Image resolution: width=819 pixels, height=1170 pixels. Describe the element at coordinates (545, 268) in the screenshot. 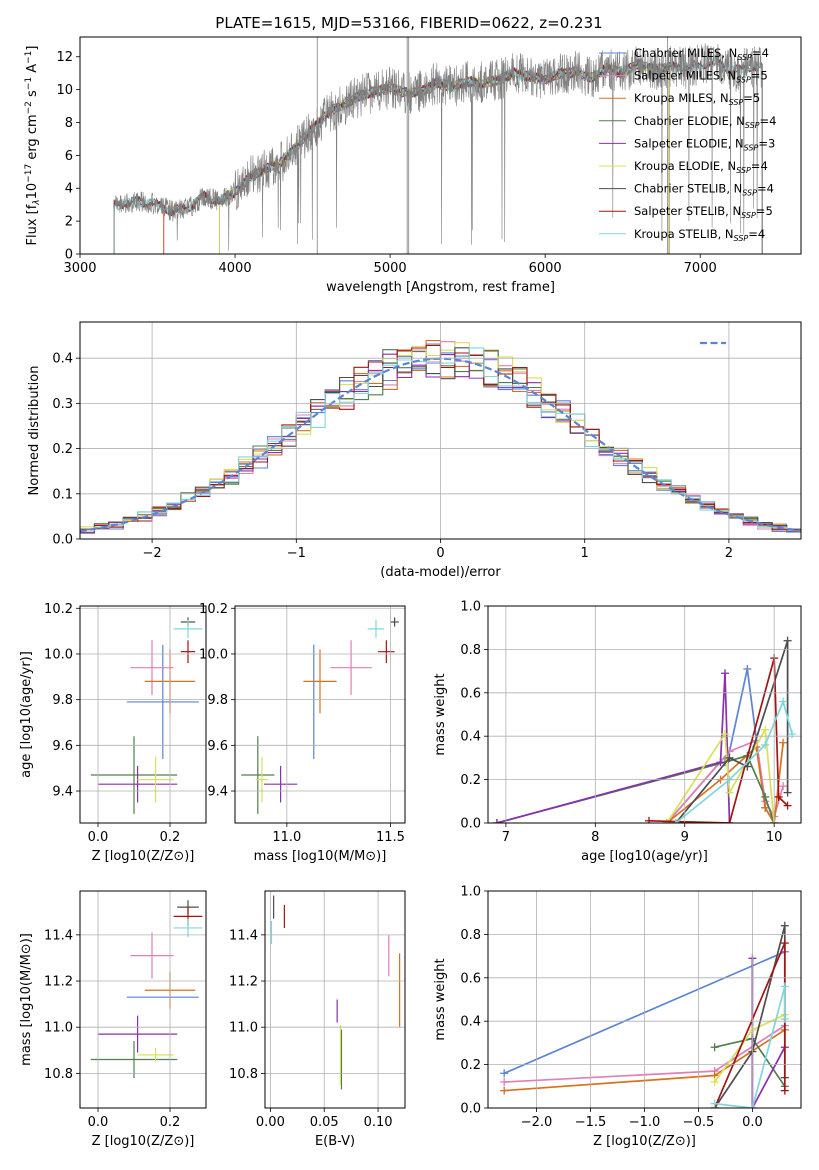

I see `x-tick-label: 6000` at that location.